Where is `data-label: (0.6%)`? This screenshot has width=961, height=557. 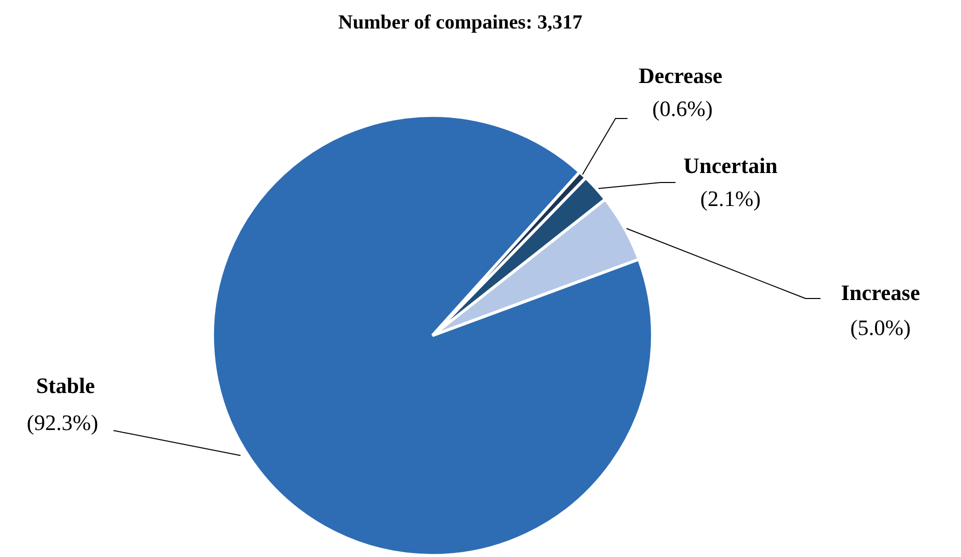
data-label: (0.6%) is located at coordinates (682, 108).